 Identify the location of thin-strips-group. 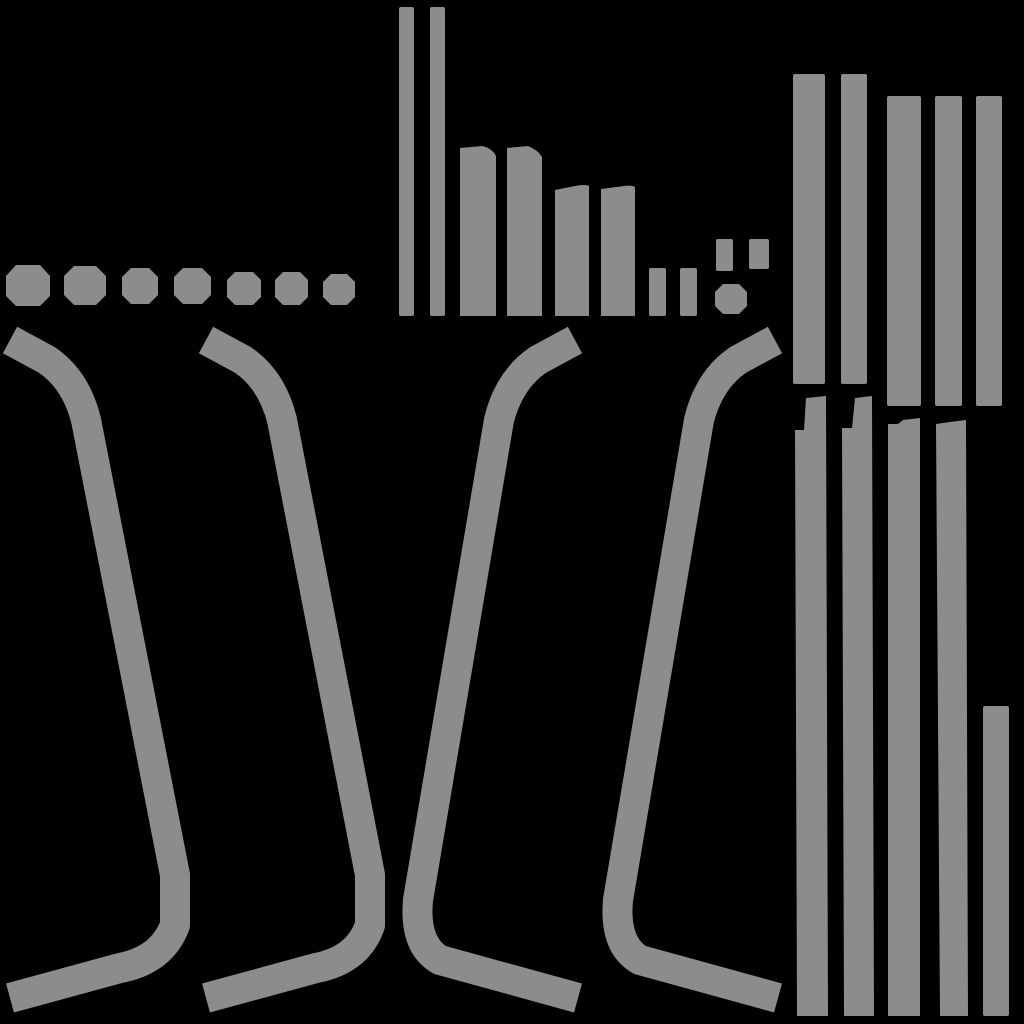
(422, 161).